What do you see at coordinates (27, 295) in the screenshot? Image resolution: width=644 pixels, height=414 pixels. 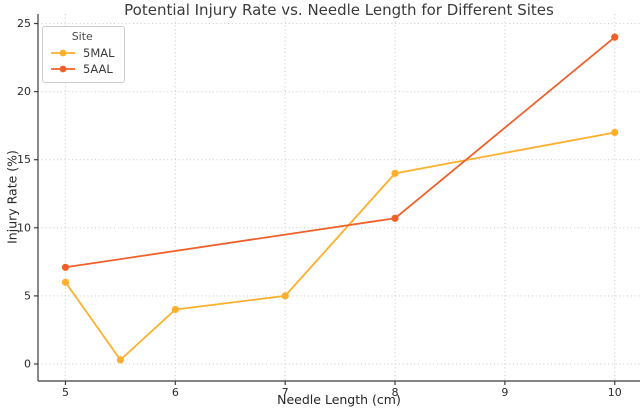 I see `y-tick-label: 5` at bounding box center [27, 295].